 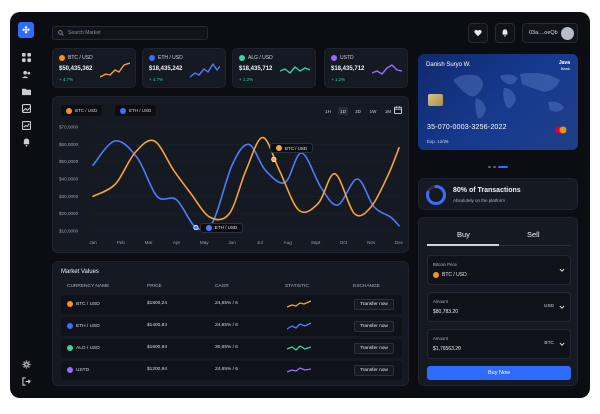 What do you see at coordinates (316, 242) in the screenshot?
I see `x-tick-label: Sept` at bounding box center [316, 242].